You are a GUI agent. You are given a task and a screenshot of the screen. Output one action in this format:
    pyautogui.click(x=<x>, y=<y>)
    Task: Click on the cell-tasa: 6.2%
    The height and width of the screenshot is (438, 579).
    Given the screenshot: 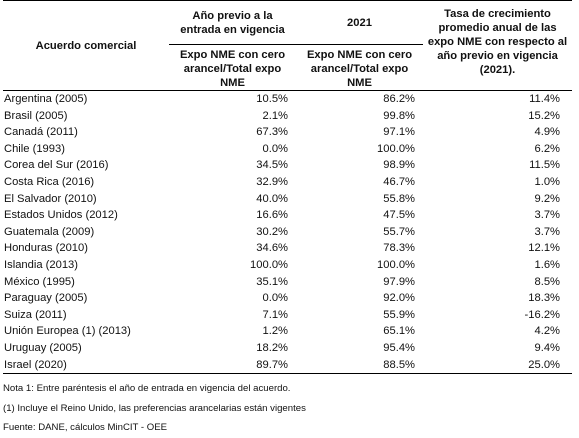 What is the action you would take?
    pyautogui.click(x=547, y=148)
    